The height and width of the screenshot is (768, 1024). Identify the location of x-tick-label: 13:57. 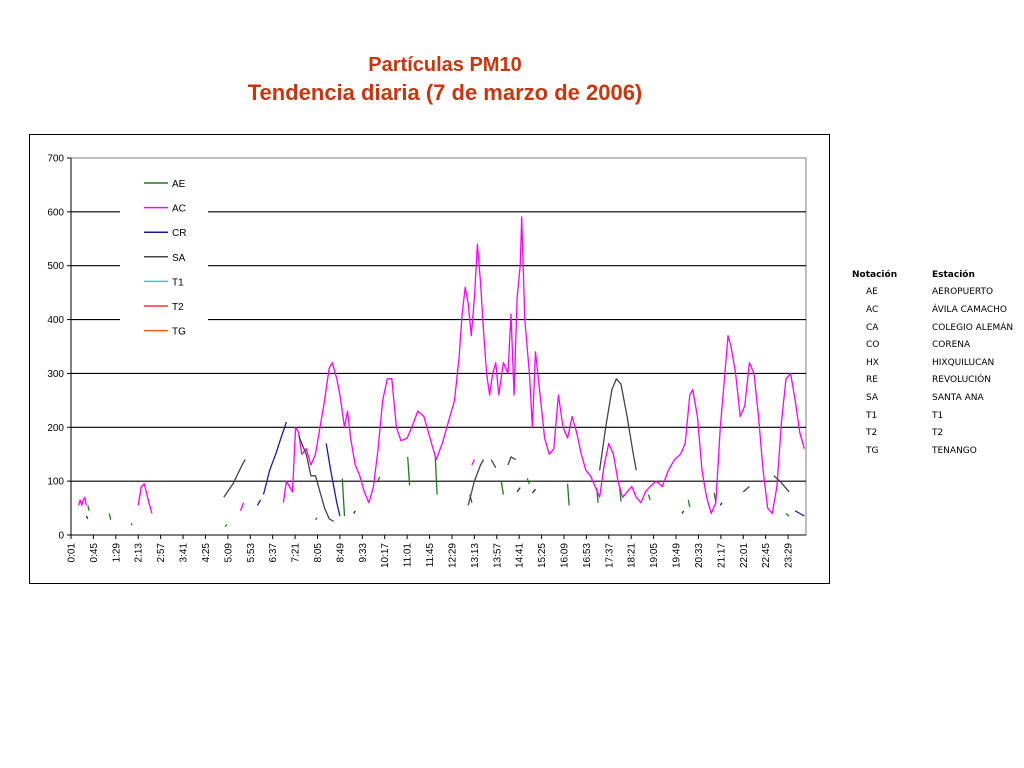
(497, 555).